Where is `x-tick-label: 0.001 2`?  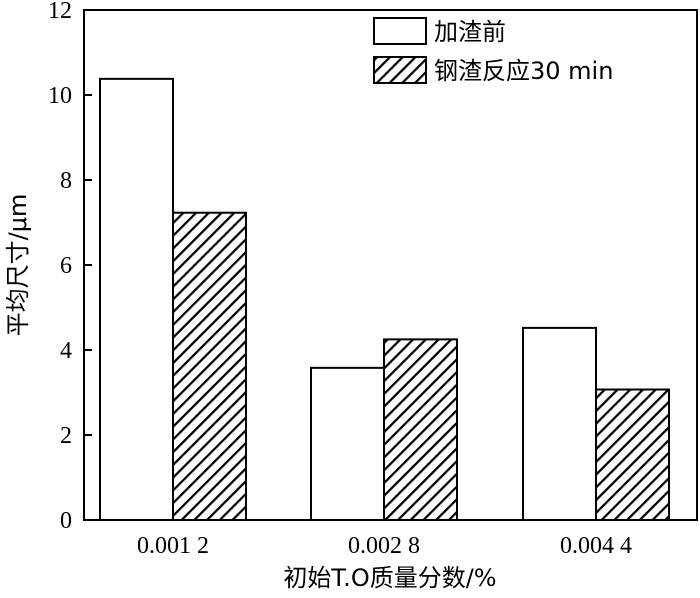 x-tick-label: 0.001 2 is located at coordinates (173, 546).